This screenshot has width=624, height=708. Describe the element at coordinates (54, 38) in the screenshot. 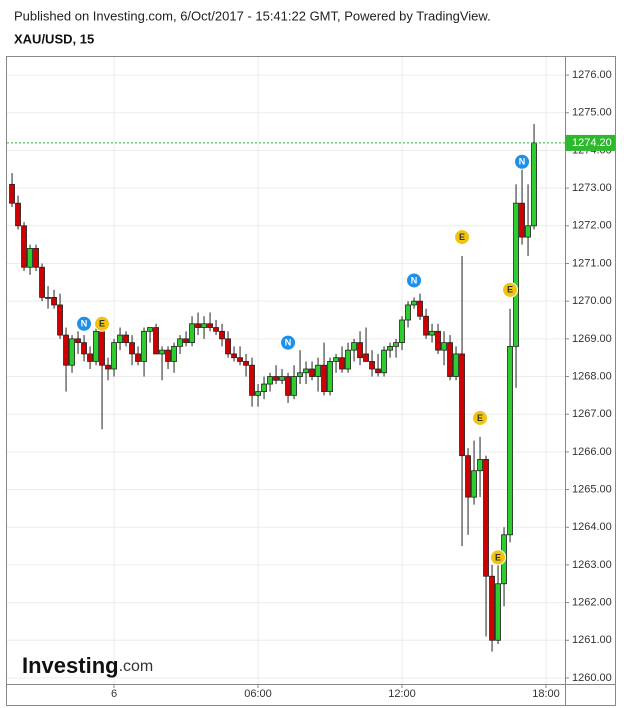

I see `symbol: XAU/USD, 15` at that location.